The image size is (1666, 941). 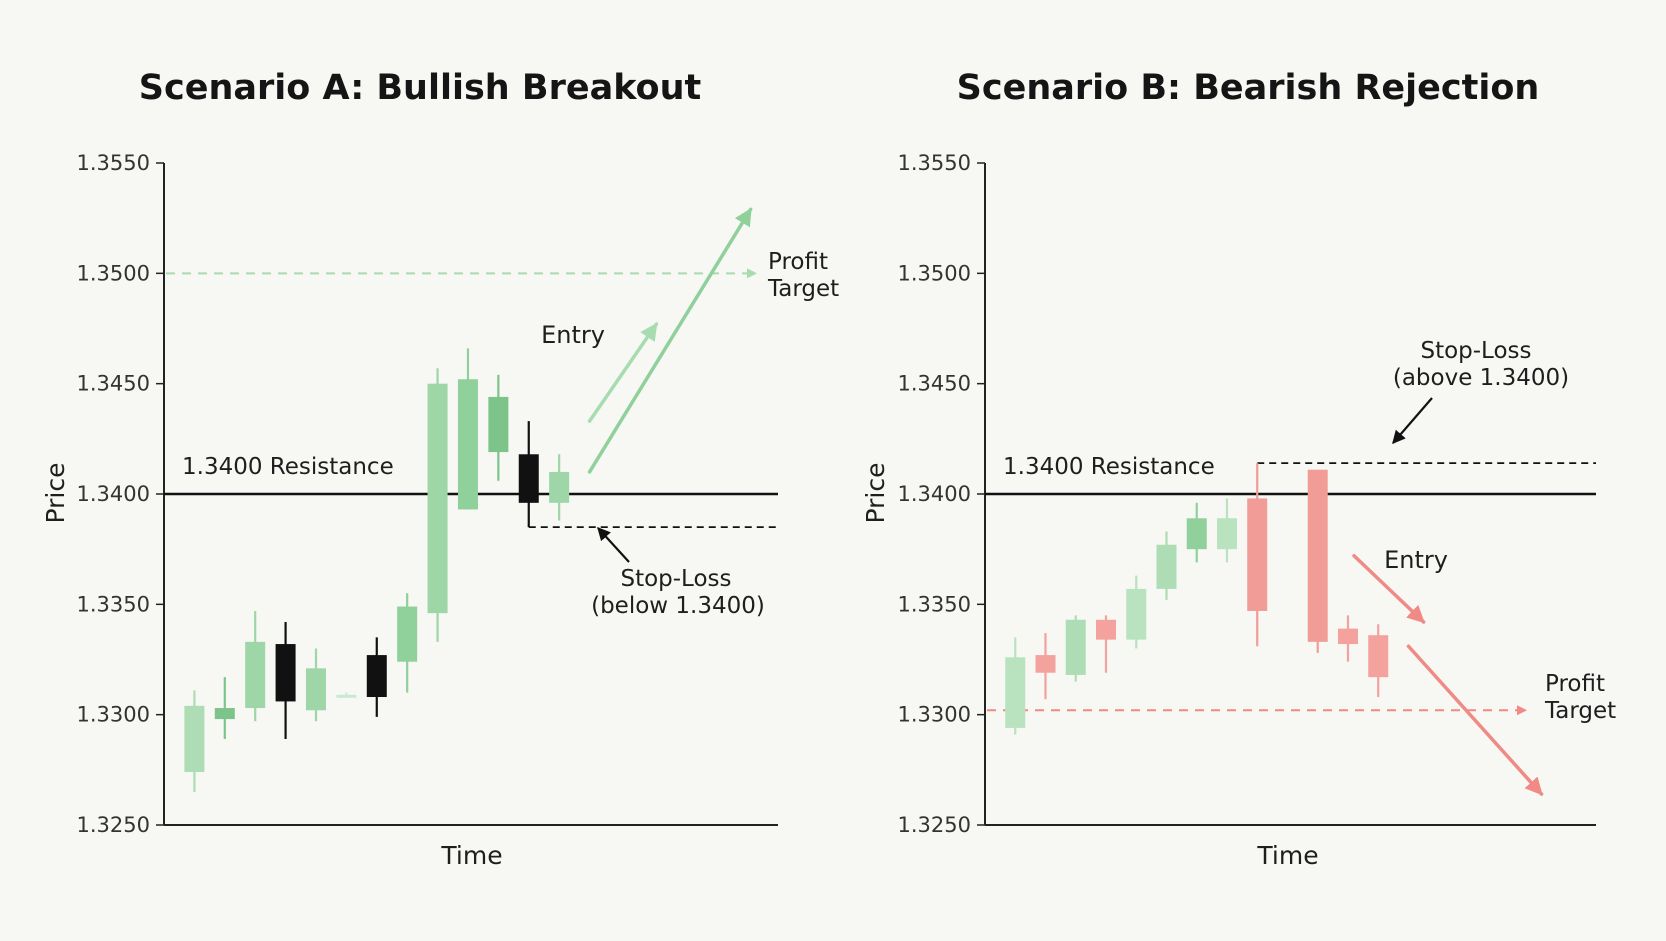 What do you see at coordinates (1248, 88) in the screenshot?
I see `chart-title: Scenario B: Bearish Rejection` at bounding box center [1248, 88].